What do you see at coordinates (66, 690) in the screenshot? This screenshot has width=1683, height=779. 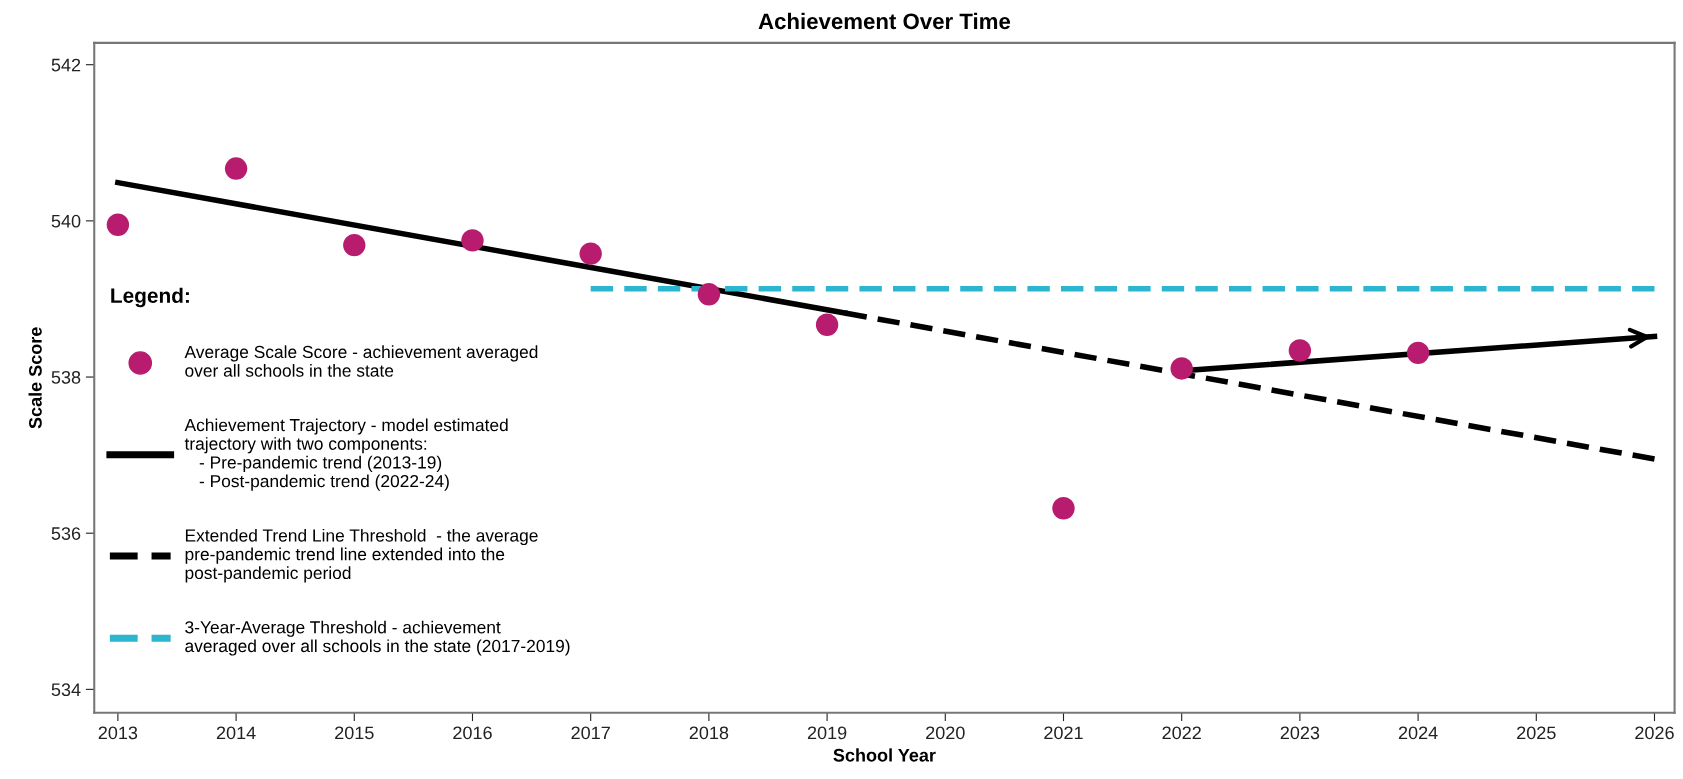 I see `y-tick-label: 534` at bounding box center [66, 690].